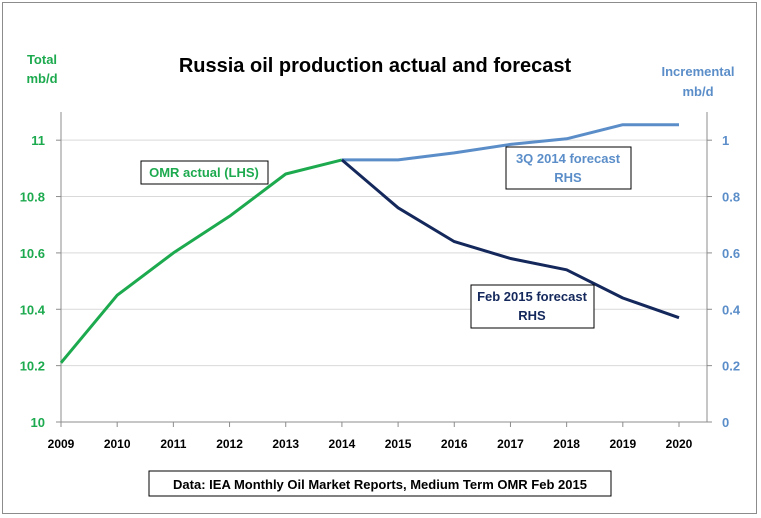 This screenshot has height=518, width=761. Describe the element at coordinates (38, 422) in the screenshot. I see `left-tick-label: 10` at that location.